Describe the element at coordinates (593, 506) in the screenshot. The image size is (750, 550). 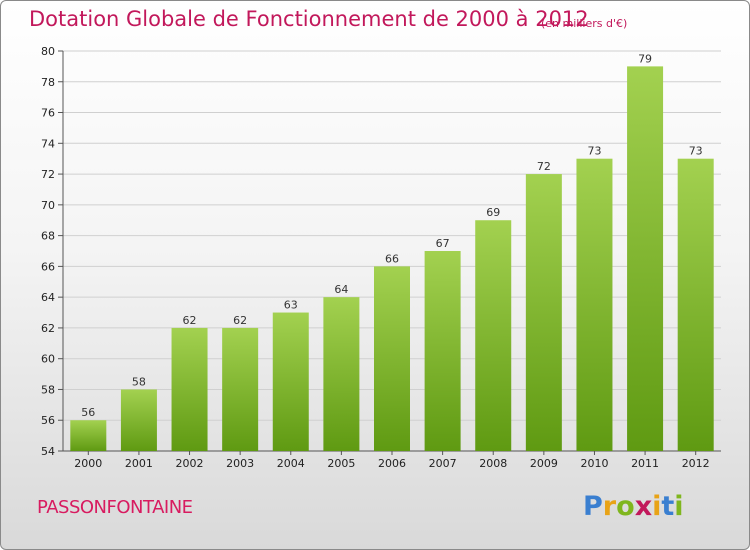
I see `logo-letter: P` at that location.